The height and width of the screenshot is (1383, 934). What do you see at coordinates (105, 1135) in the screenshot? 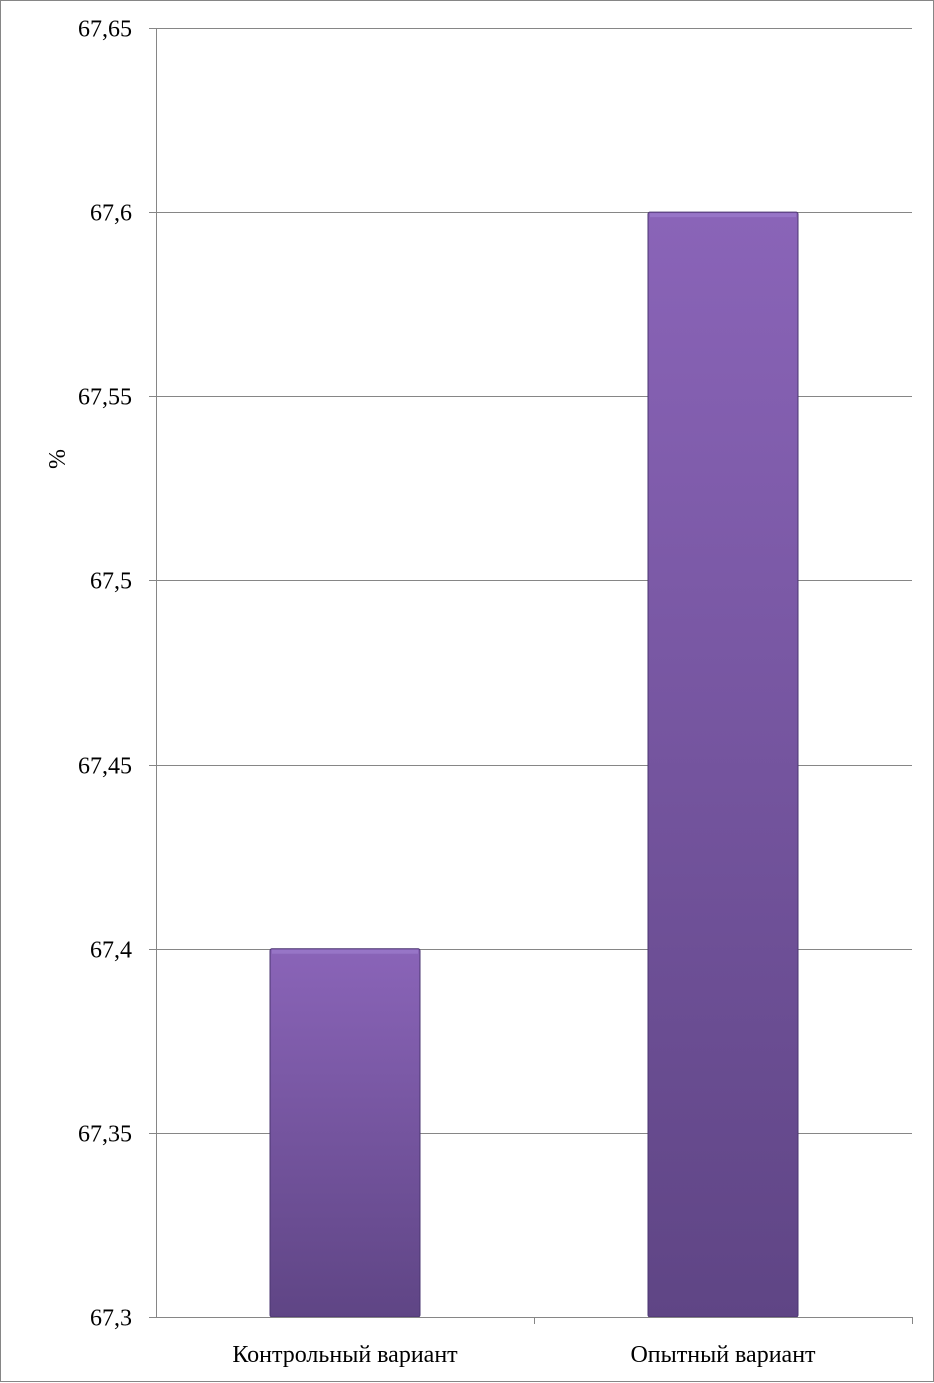
I see `y-tick-label: 67,35` at bounding box center [105, 1135].